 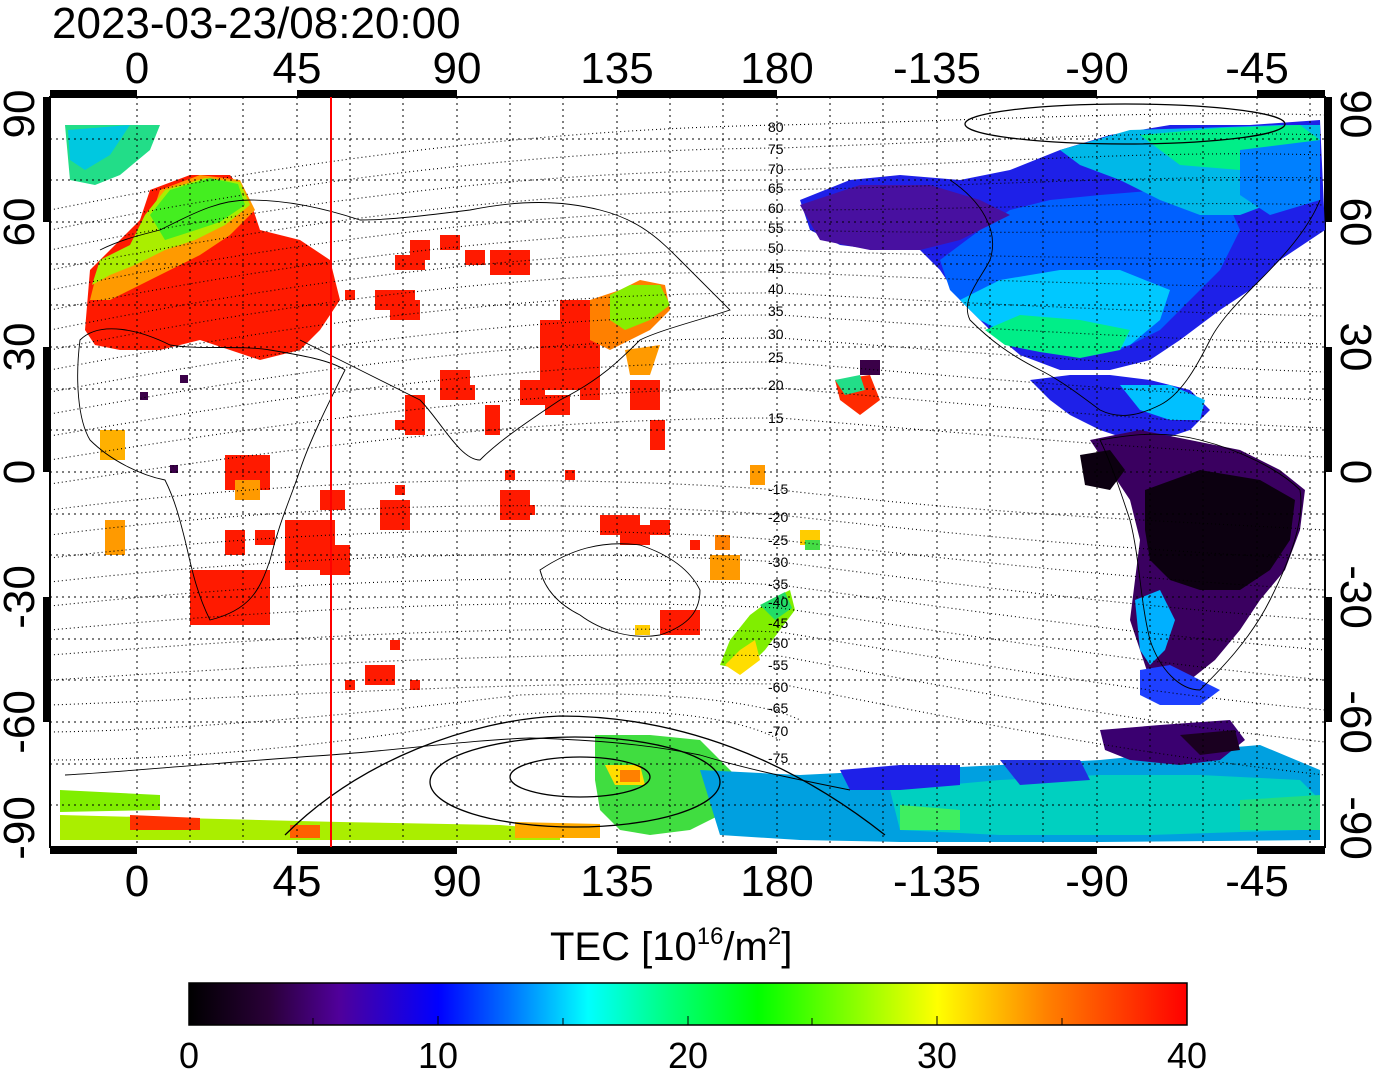 What do you see at coordinates (778, 517) in the screenshot?
I see `contour-label: -20` at bounding box center [778, 517].